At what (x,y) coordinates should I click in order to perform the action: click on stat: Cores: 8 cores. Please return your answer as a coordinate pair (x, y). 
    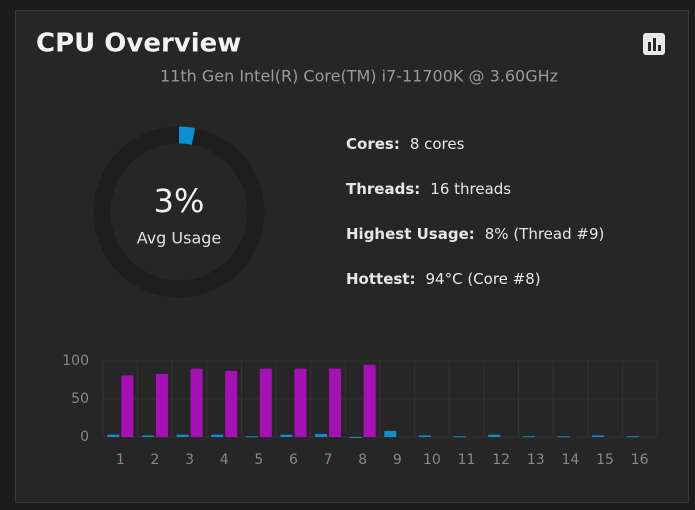
    Looking at the image, I should click on (405, 144).